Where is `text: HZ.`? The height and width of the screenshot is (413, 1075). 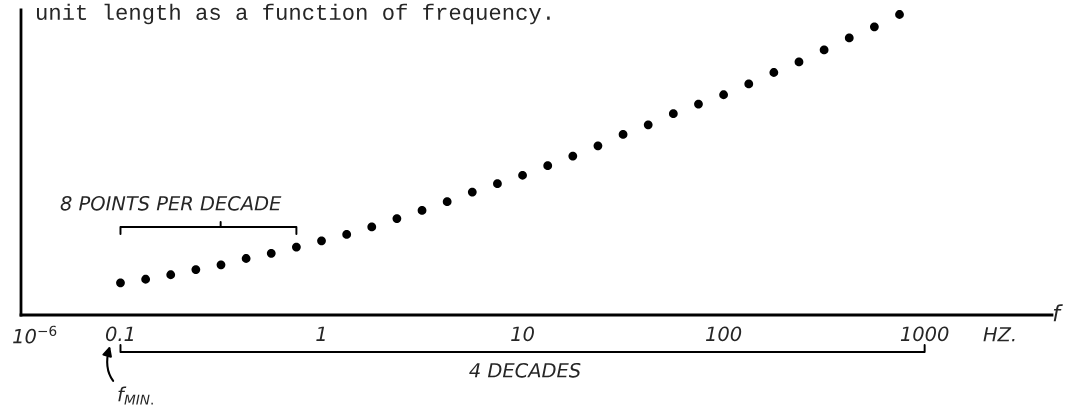 text: HZ. is located at coordinates (999, 334).